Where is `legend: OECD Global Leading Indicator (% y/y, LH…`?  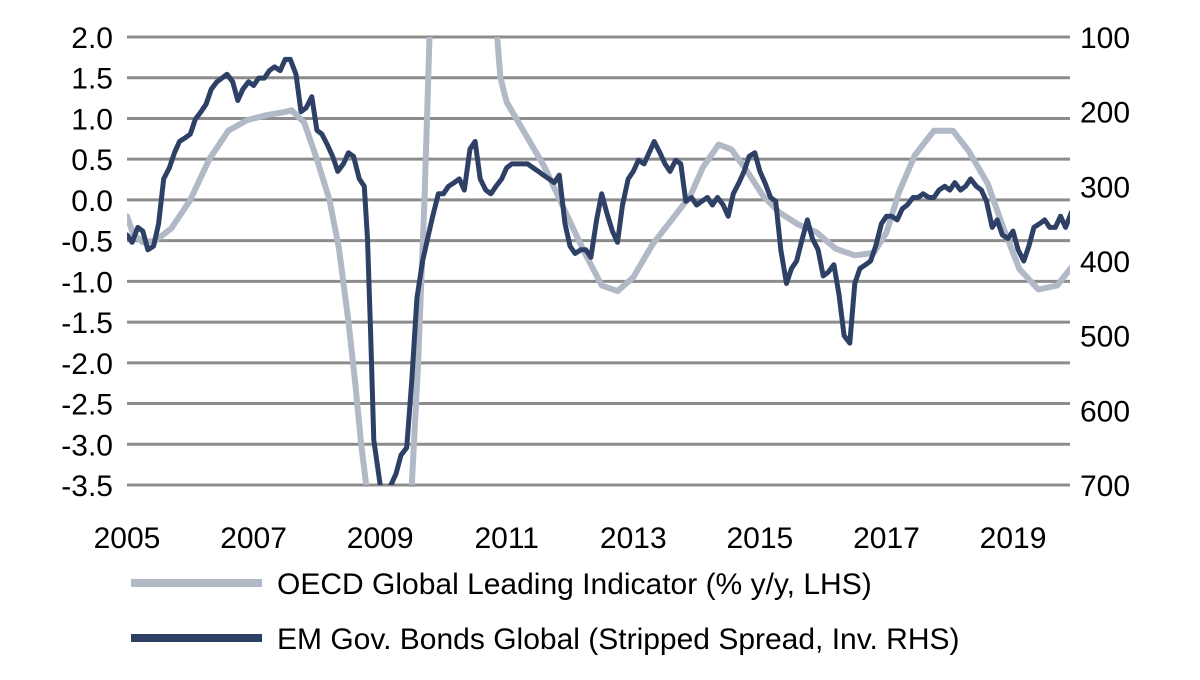
legend: OECD Global Leading Indicator (% y/y, LH… is located at coordinates (545, 612).